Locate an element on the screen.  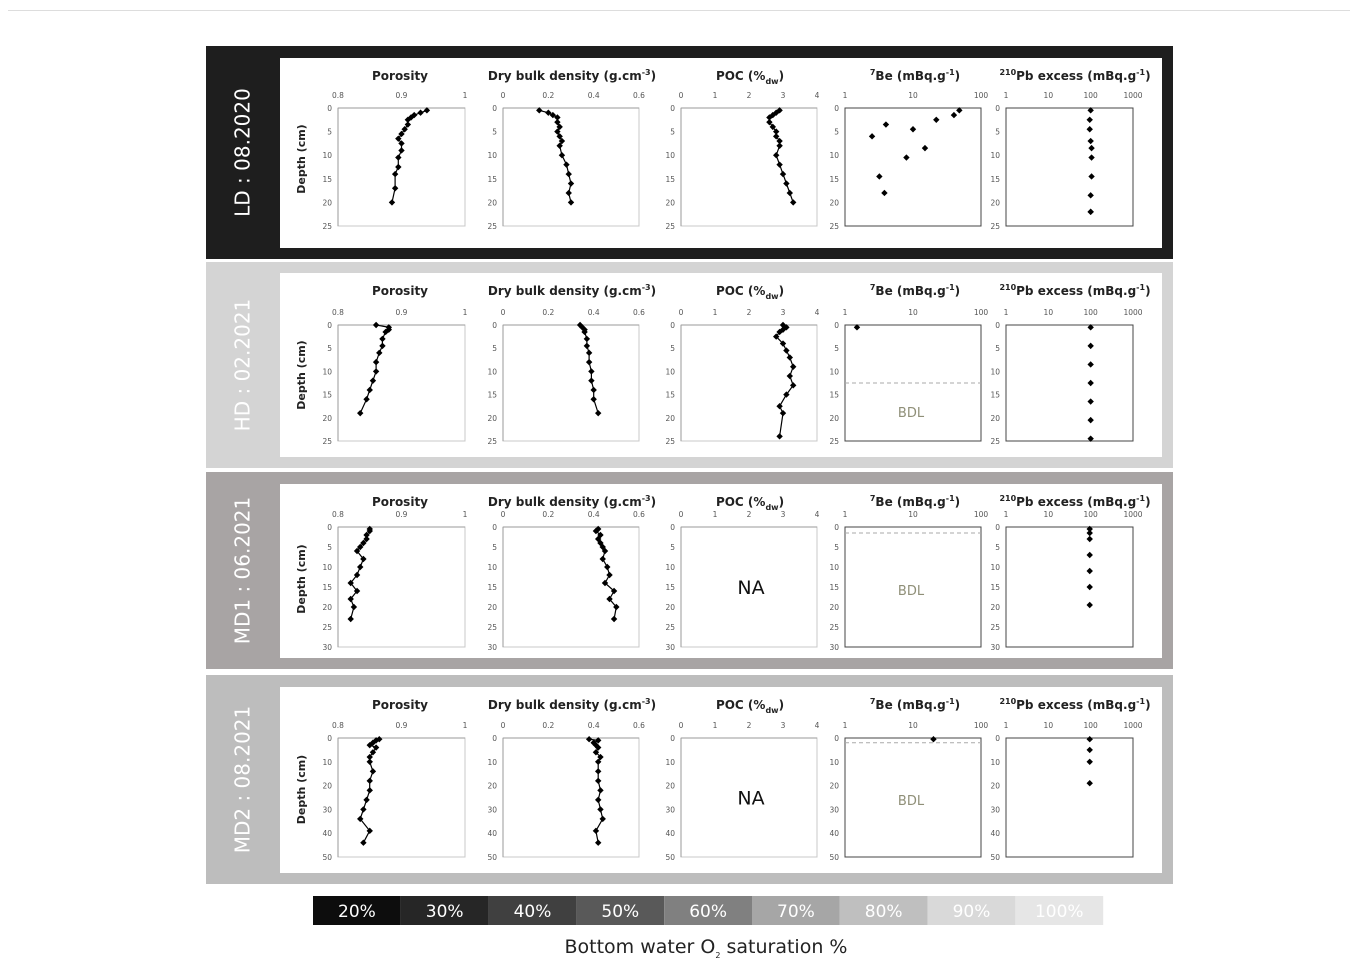
legend-title: Bottom water O2 saturation % is located at coordinates (706, 947).